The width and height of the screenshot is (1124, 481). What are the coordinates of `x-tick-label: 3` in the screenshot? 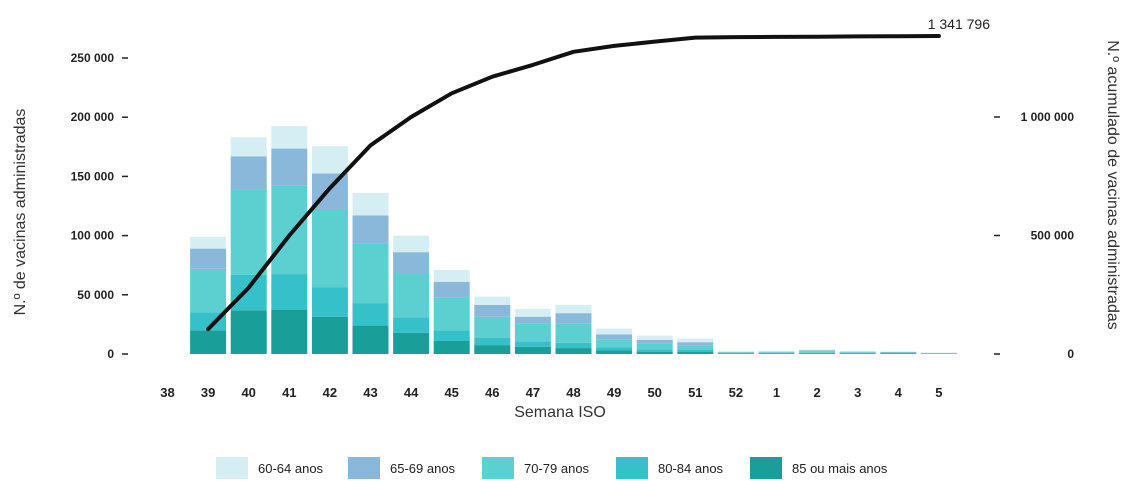 It's located at (857, 392).